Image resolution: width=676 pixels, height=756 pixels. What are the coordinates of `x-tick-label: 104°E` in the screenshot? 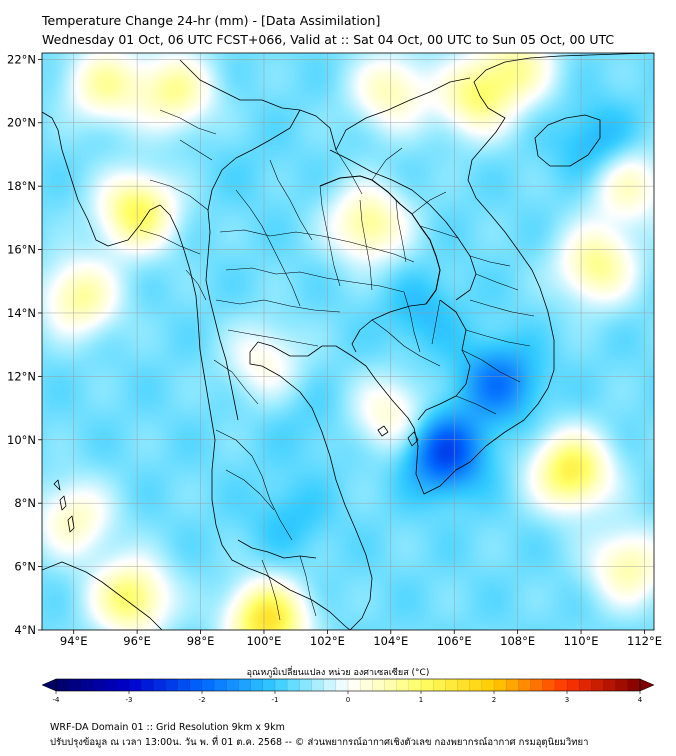 It's located at (390, 641).